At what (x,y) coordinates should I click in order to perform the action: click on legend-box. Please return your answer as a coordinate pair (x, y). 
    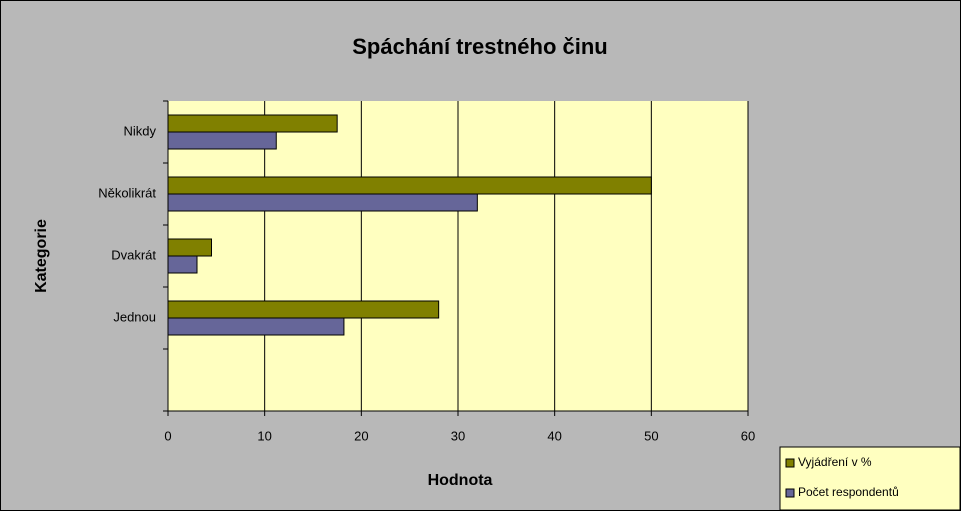
    Looking at the image, I should click on (870, 478).